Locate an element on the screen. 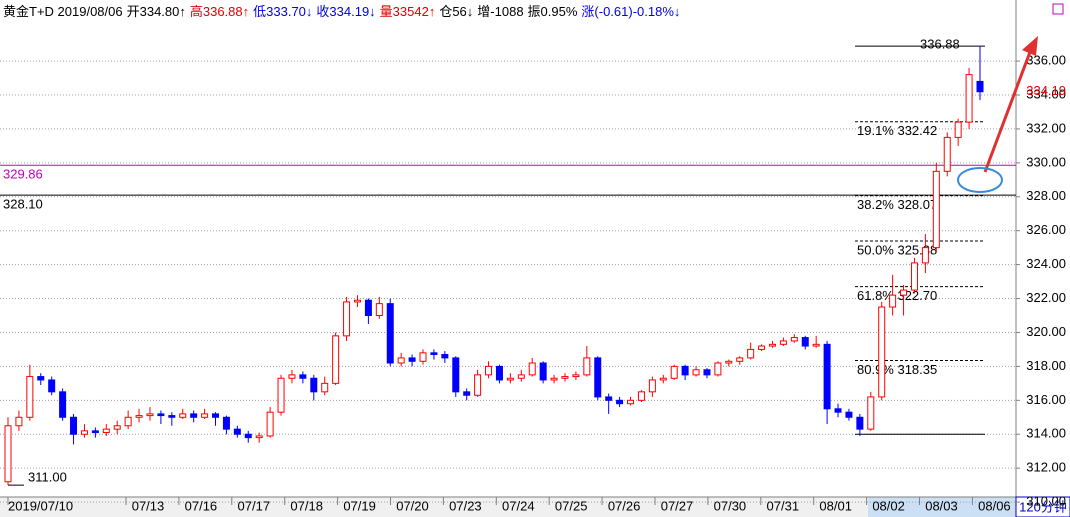 The width and height of the screenshot is (1070, 517). header-item: 黄金T+D 2019/08/06 is located at coordinates (63, 11).